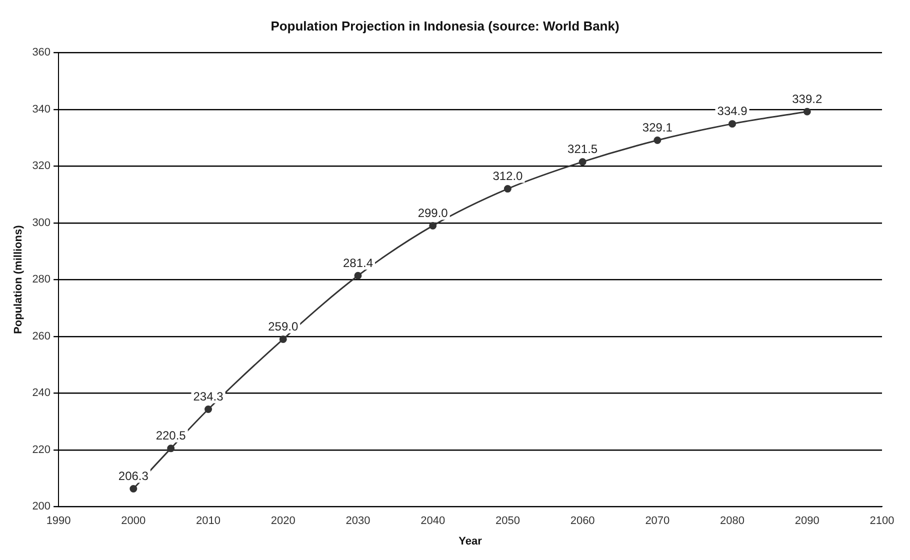 This screenshot has width=910, height=560. I want to click on x-tick-label: 2080, so click(732, 521).